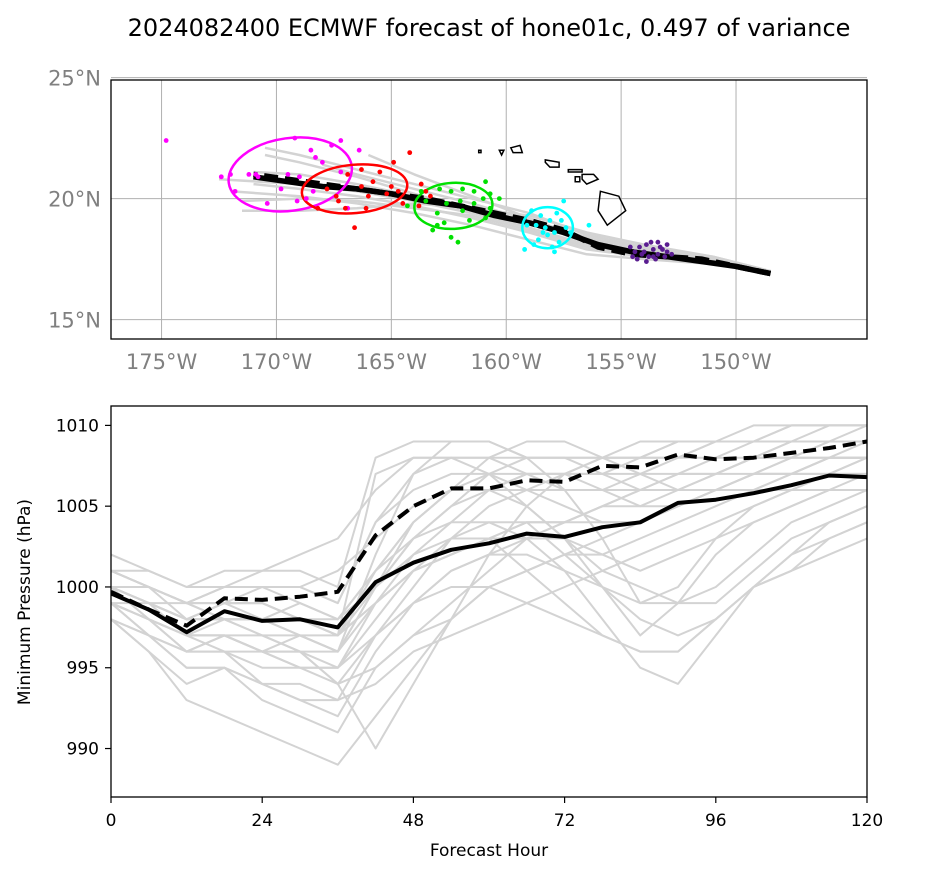 This screenshot has width=942, height=874. What do you see at coordinates (83, 750) in the screenshot?
I see `y-tick-label: 990` at bounding box center [83, 750].